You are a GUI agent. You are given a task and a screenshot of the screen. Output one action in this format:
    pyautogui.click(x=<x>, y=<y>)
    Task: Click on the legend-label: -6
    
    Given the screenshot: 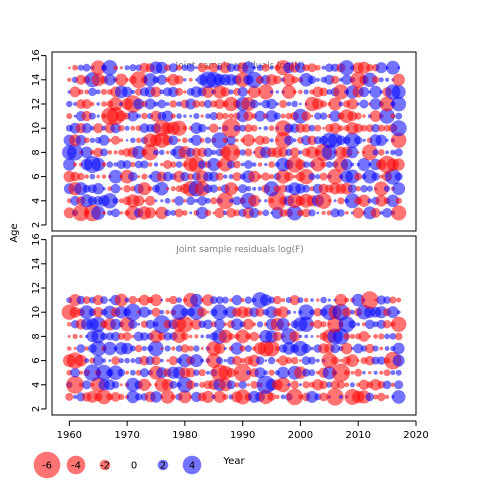 What is the action you would take?
    pyautogui.click(x=47, y=466)
    